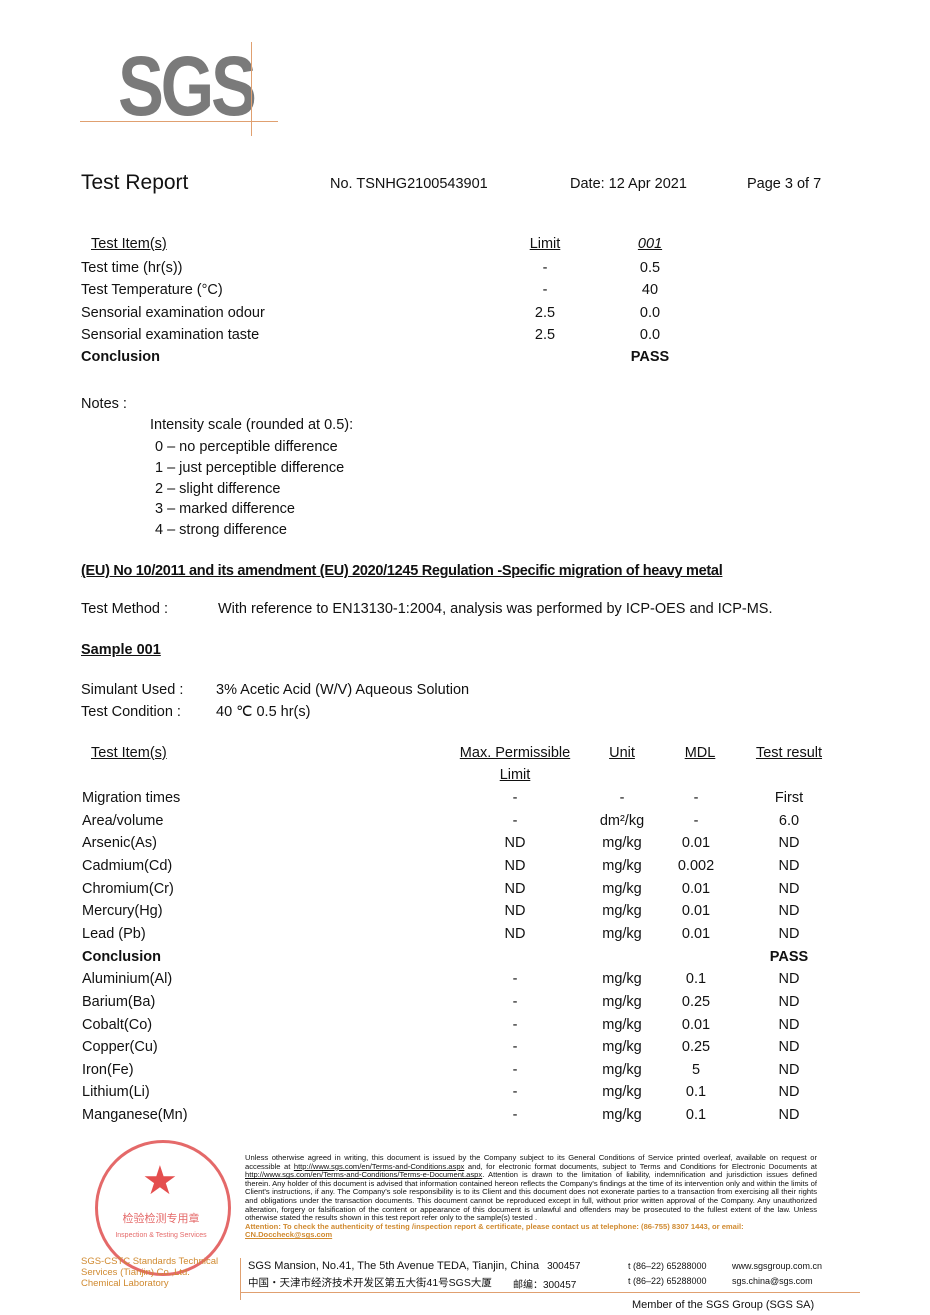 The image size is (930, 1315). I want to click on page-number: Page 3 of 7, so click(784, 184).